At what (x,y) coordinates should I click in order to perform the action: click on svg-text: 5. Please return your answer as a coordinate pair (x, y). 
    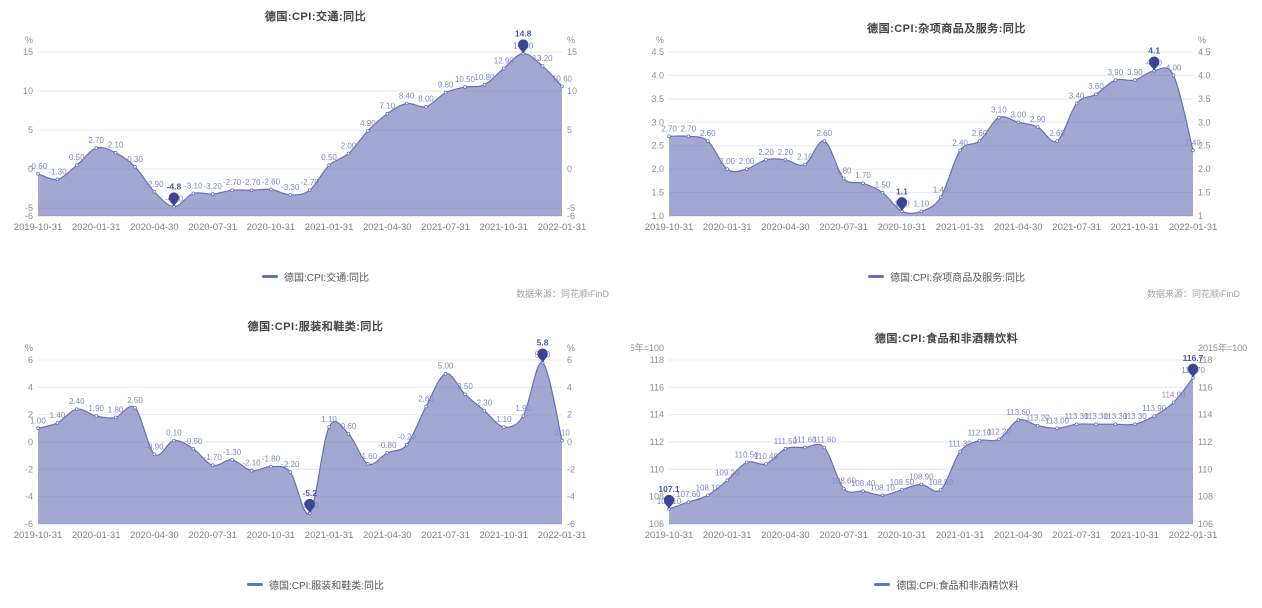
    Looking at the image, I should click on (30, 130).